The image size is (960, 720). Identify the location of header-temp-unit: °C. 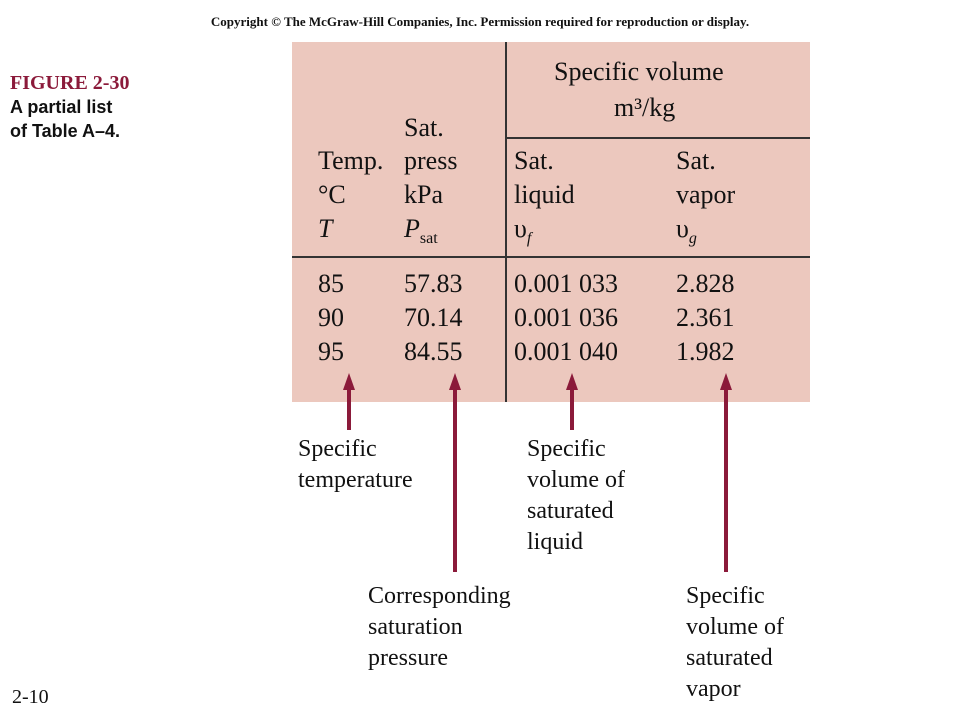
(332, 194).